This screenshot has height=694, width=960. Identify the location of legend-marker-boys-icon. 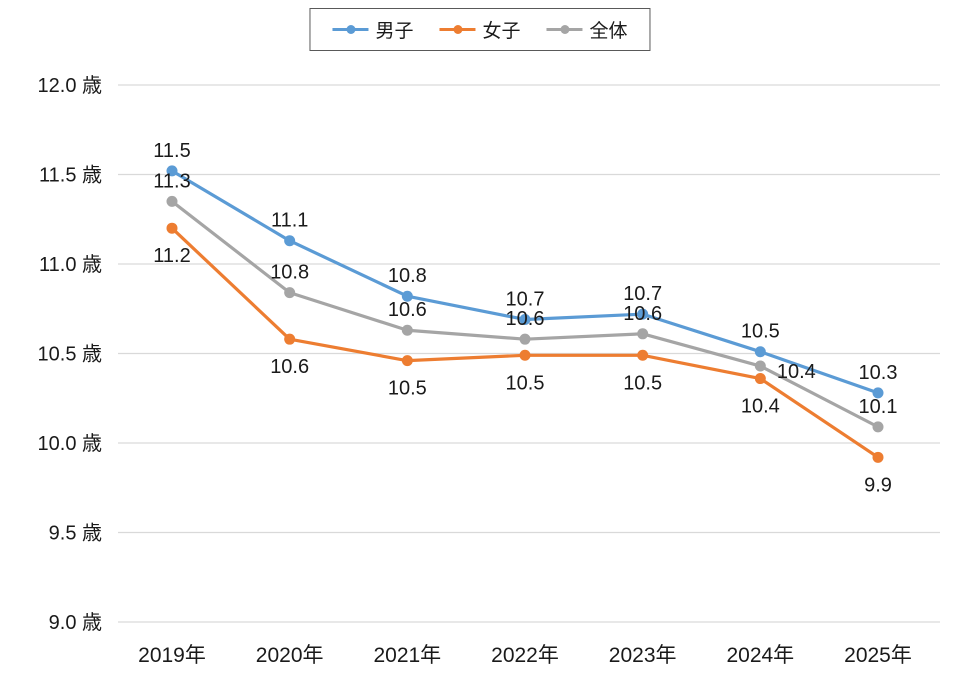
(350, 29).